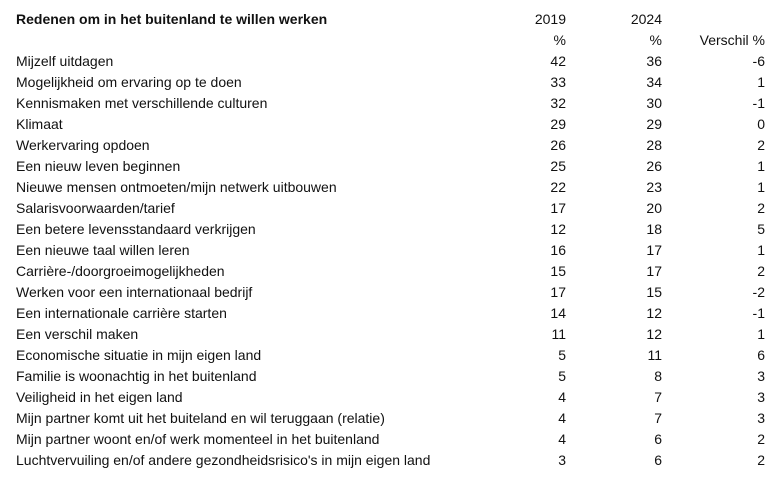 This screenshot has width=781, height=484. I want to click on row-label: Een verschil maken, so click(77, 334).